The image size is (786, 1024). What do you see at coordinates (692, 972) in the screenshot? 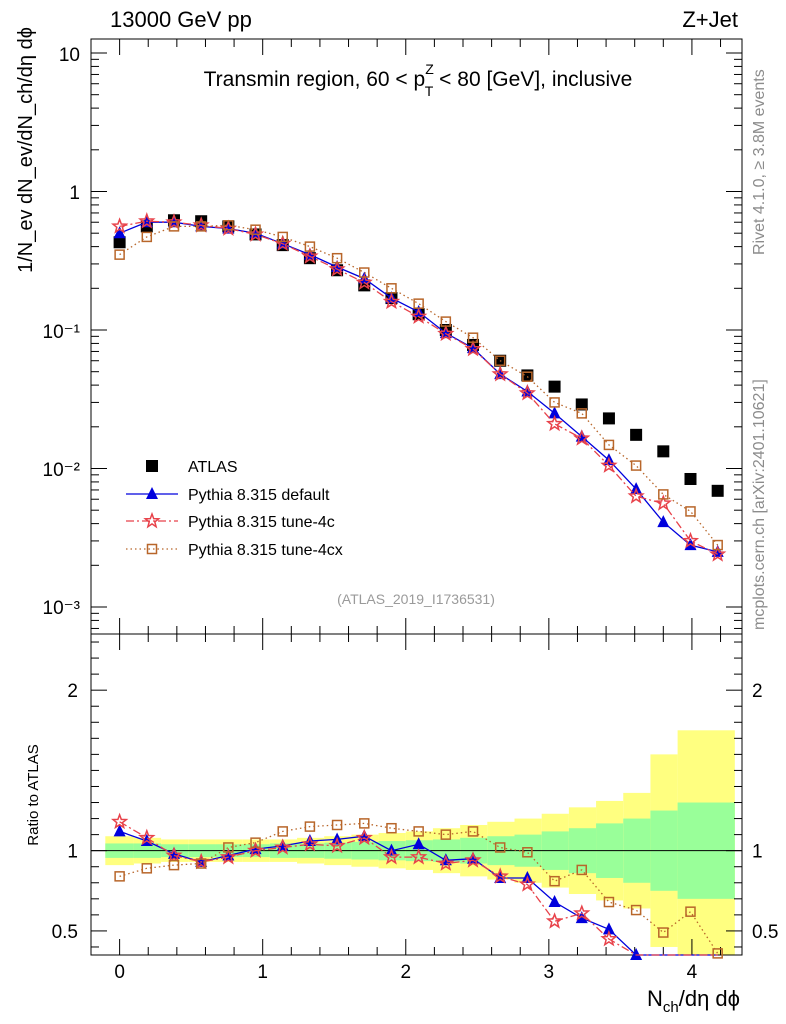
I see `x-tick-label: 4` at bounding box center [692, 972].